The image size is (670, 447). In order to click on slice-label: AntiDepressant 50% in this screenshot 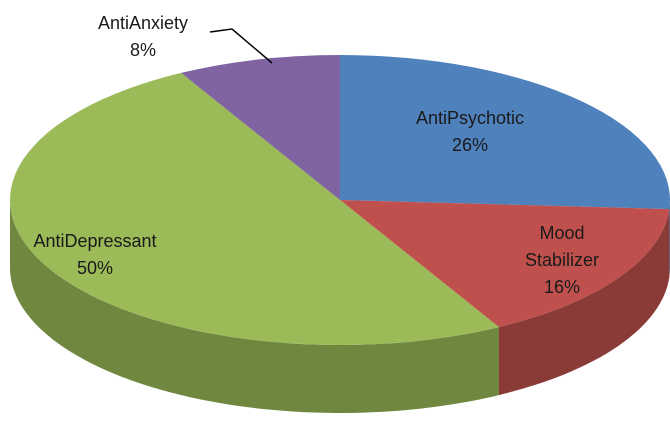, I will do `click(97, 255)`.